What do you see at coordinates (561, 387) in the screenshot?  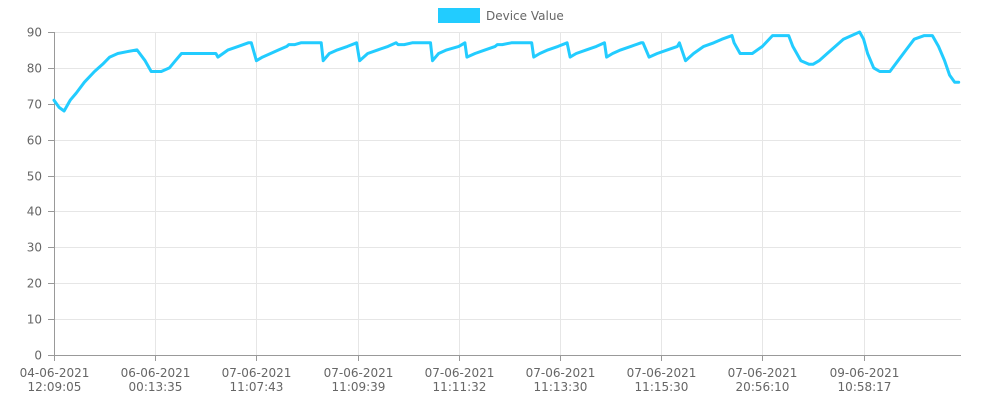 I see `x-tick-label-time: 11:13:30` at bounding box center [561, 387].